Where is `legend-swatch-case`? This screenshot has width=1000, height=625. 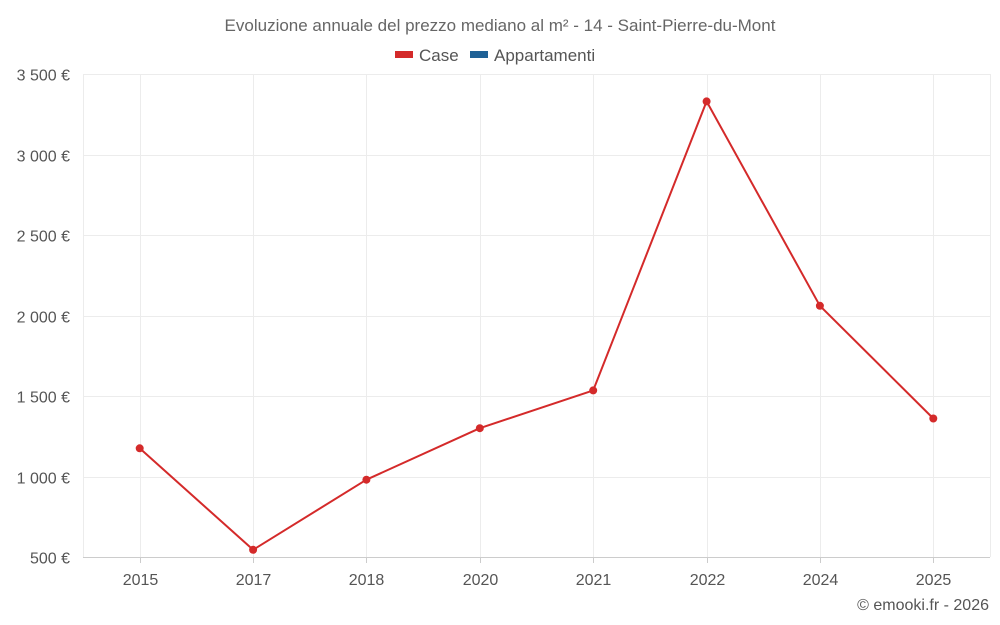
legend-swatch-case is located at coordinates (404, 54).